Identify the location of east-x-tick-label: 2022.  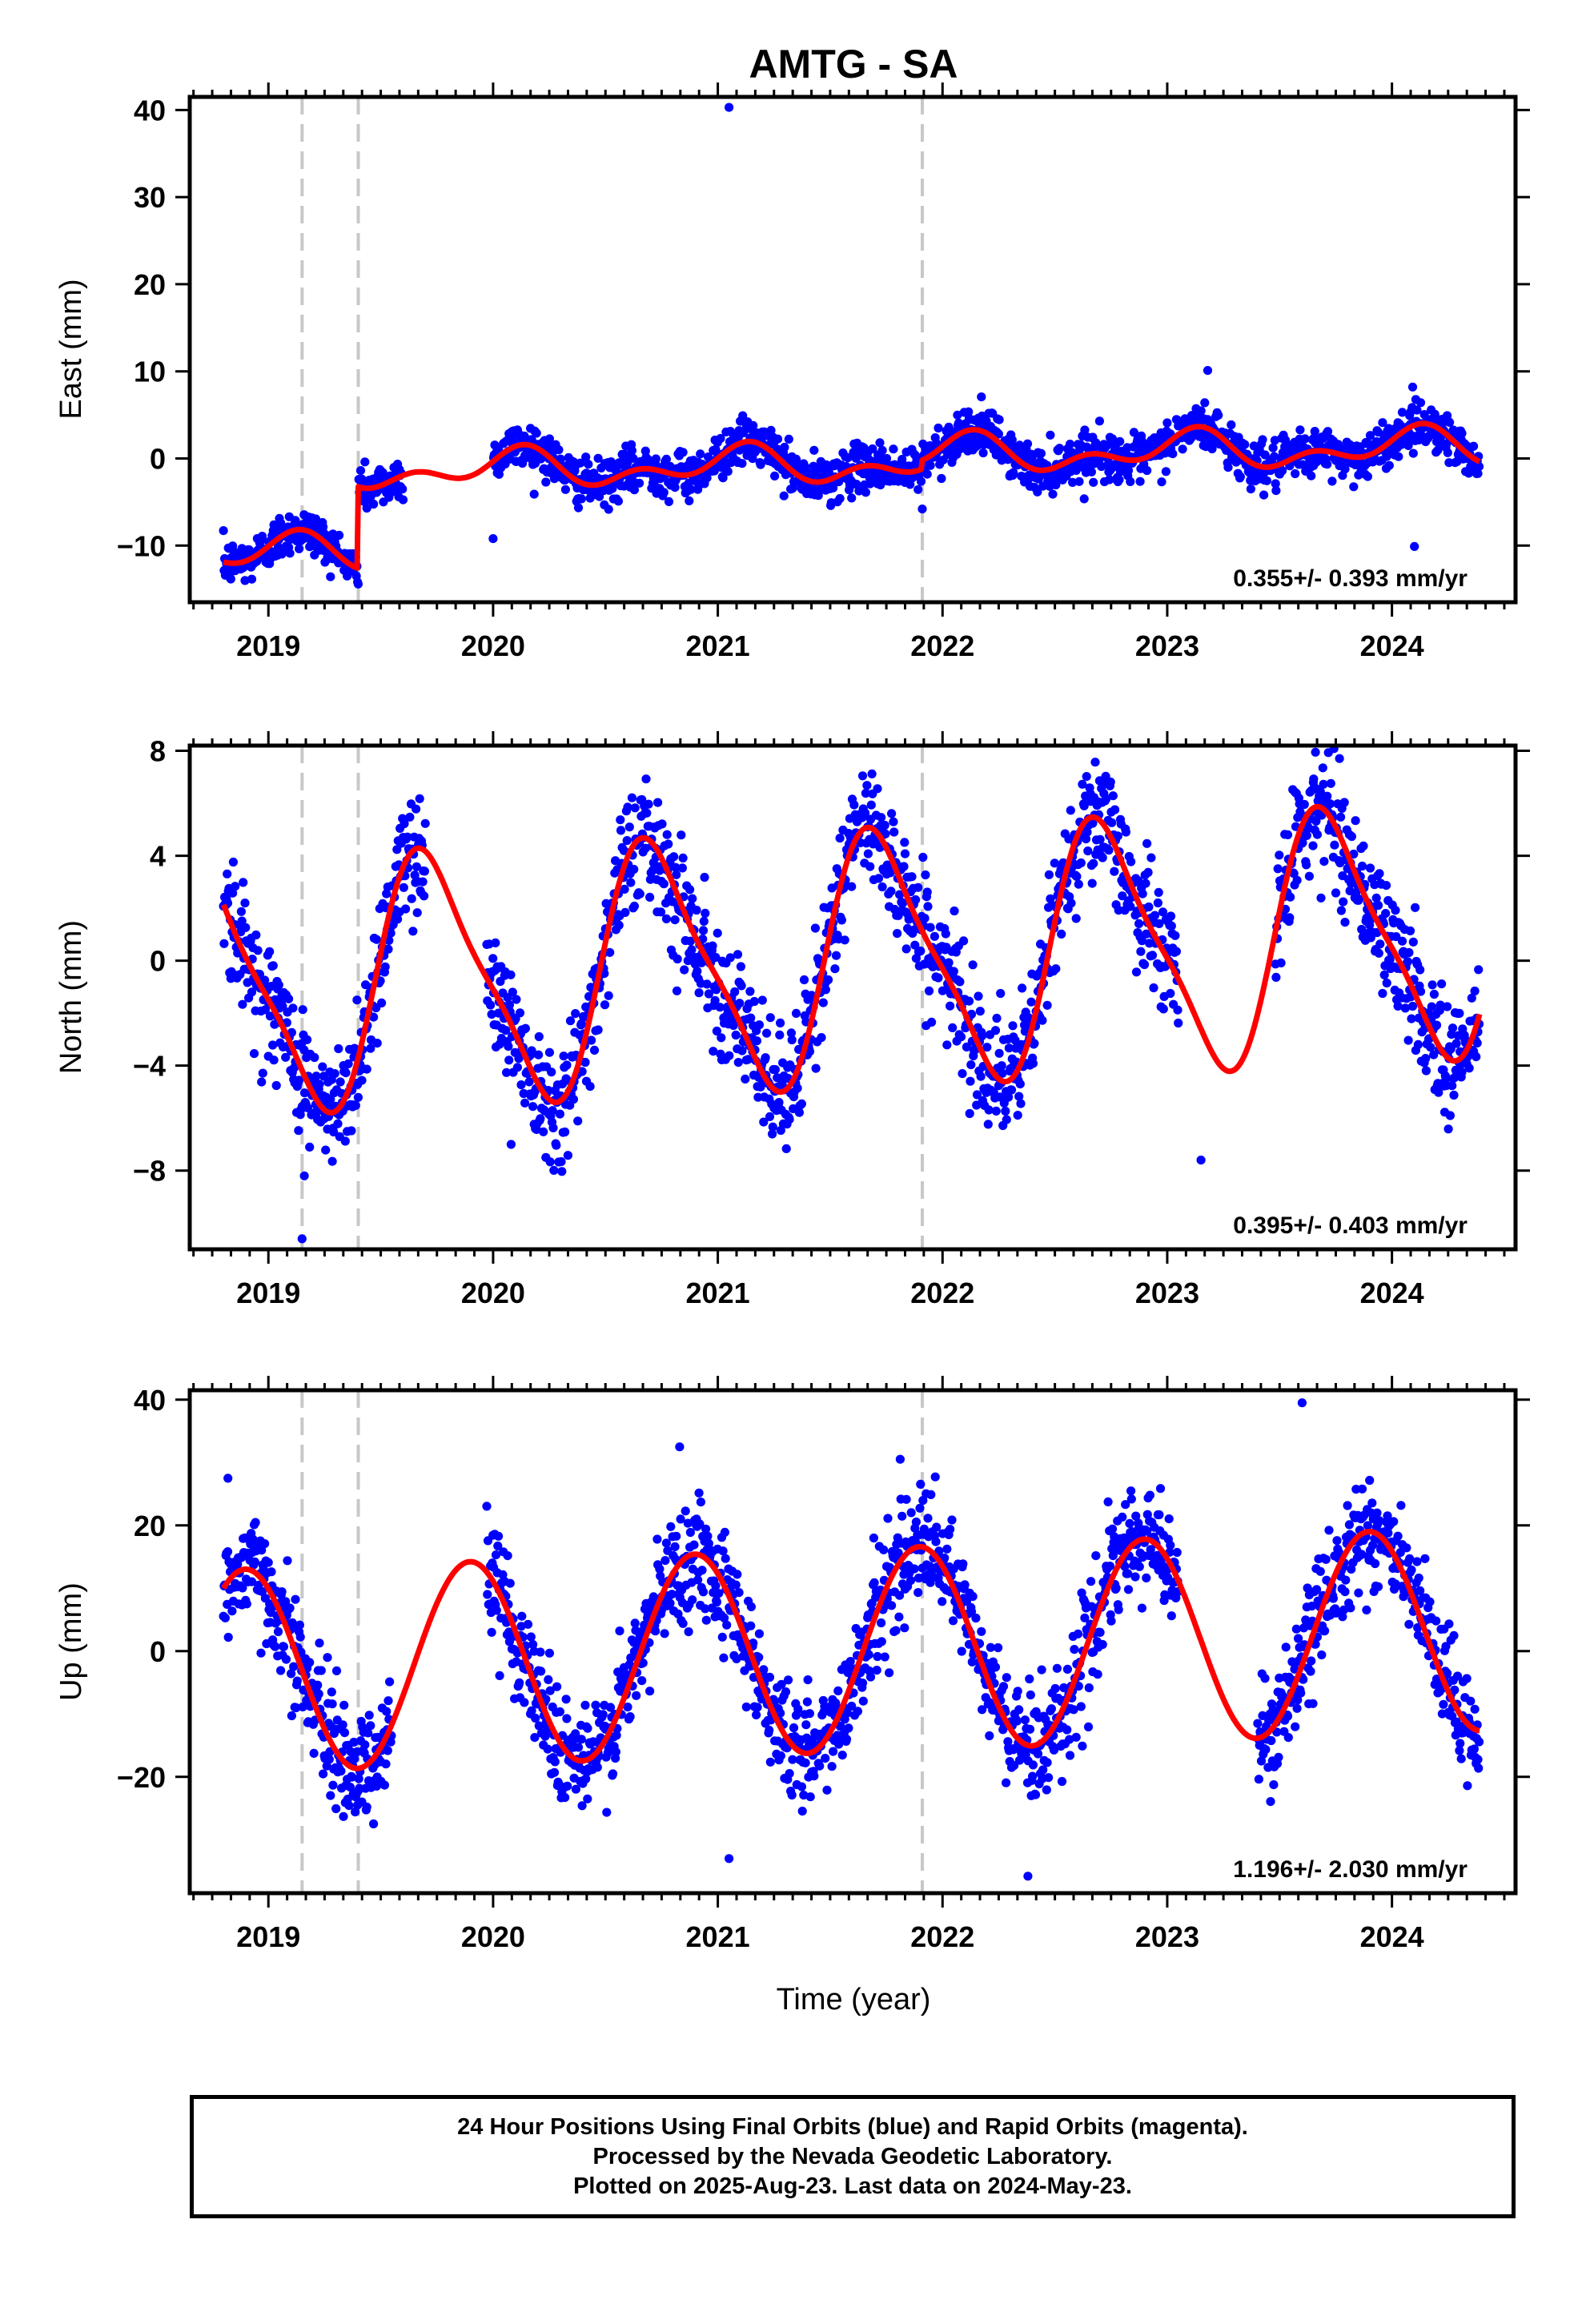
(942, 645).